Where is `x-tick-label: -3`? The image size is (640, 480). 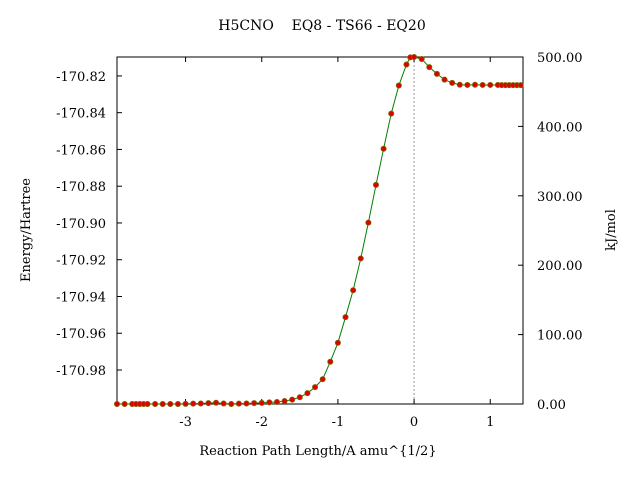 x-tick-label: -3 is located at coordinates (185, 422).